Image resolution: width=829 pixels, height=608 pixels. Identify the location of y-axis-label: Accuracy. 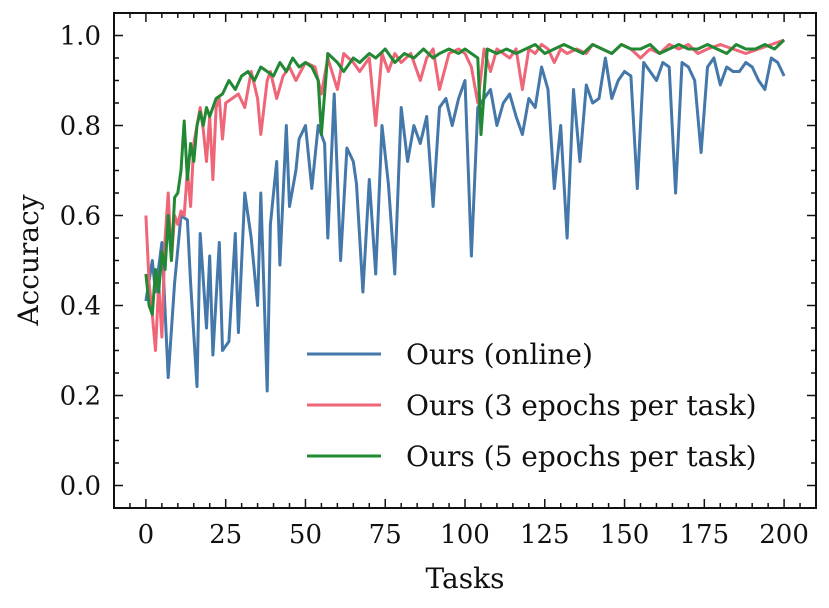
(28, 260).